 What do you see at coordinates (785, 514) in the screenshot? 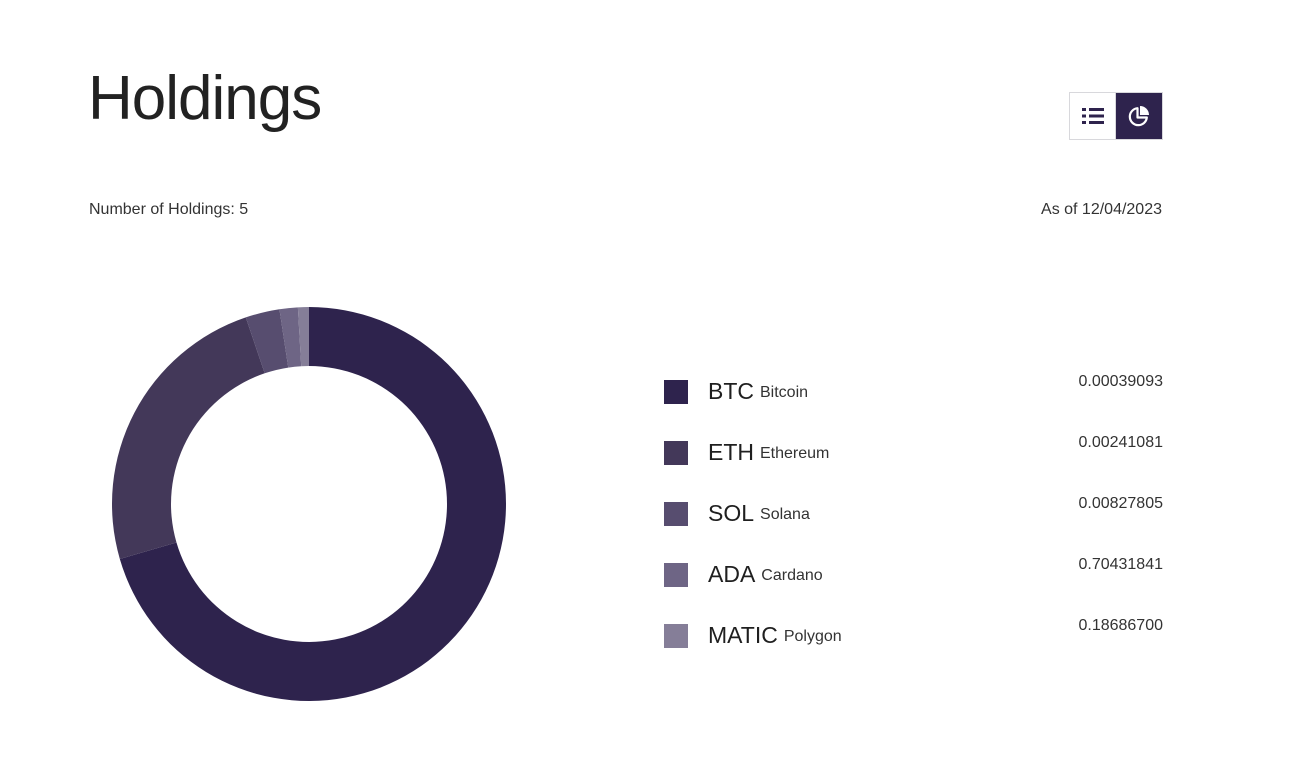
I see `sol-name: Solana` at bounding box center [785, 514].